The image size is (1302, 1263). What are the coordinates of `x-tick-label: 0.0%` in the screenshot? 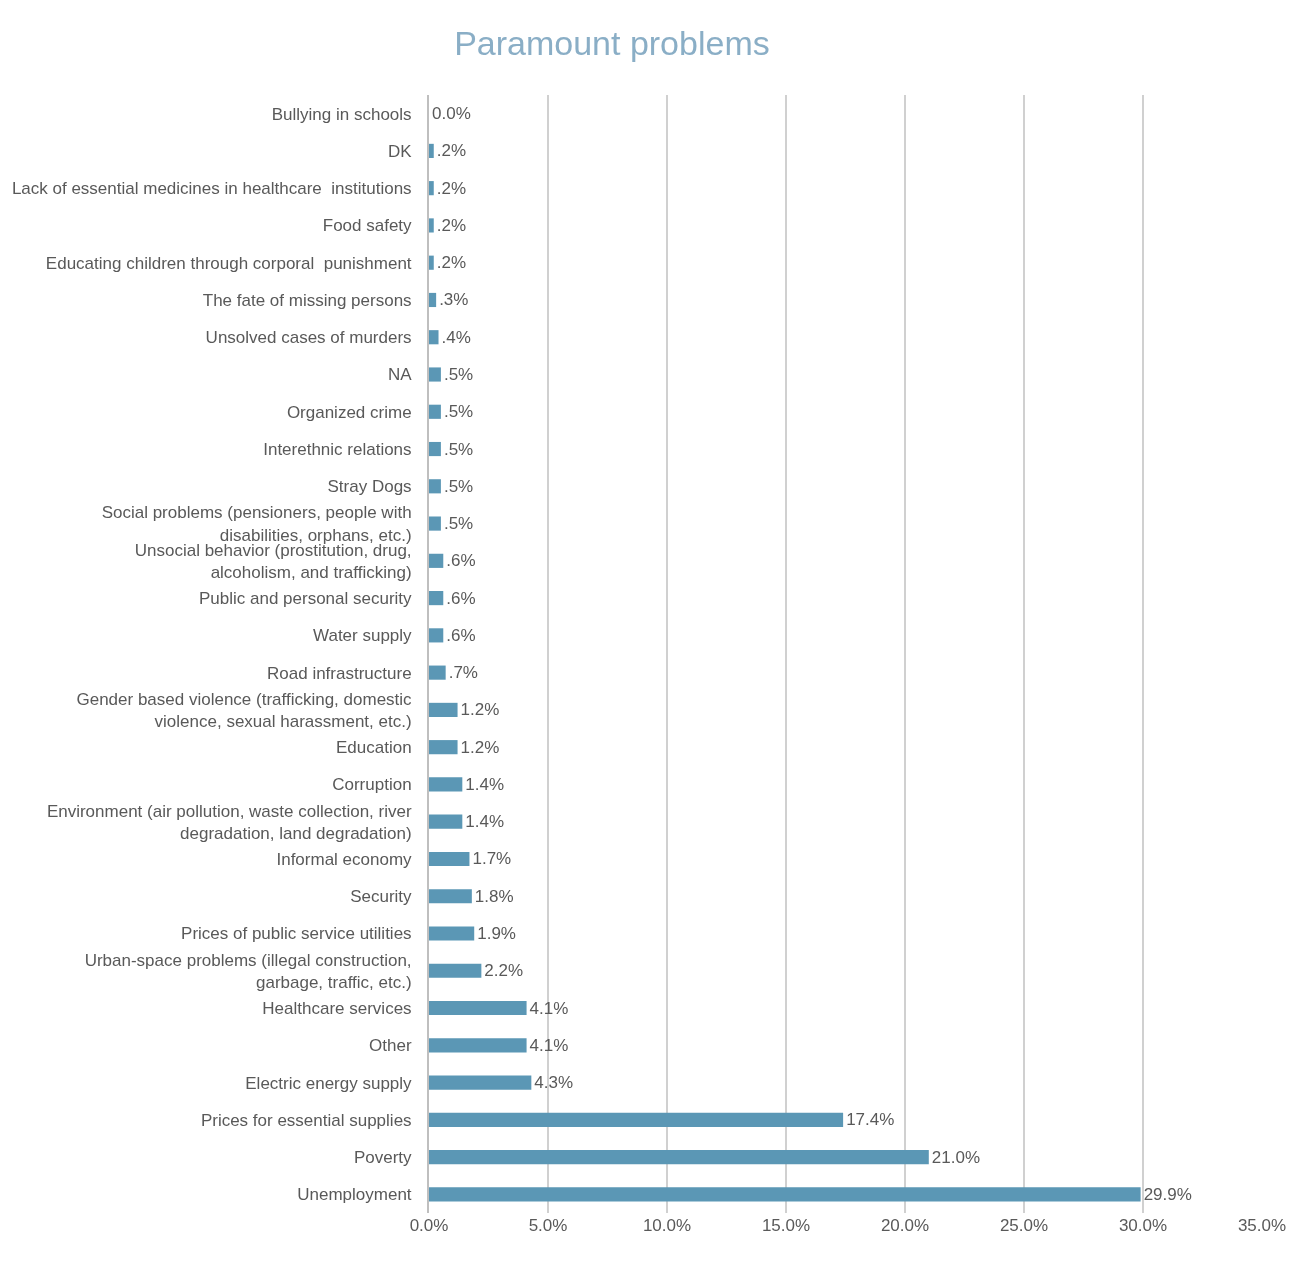 It's located at (429, 1225).